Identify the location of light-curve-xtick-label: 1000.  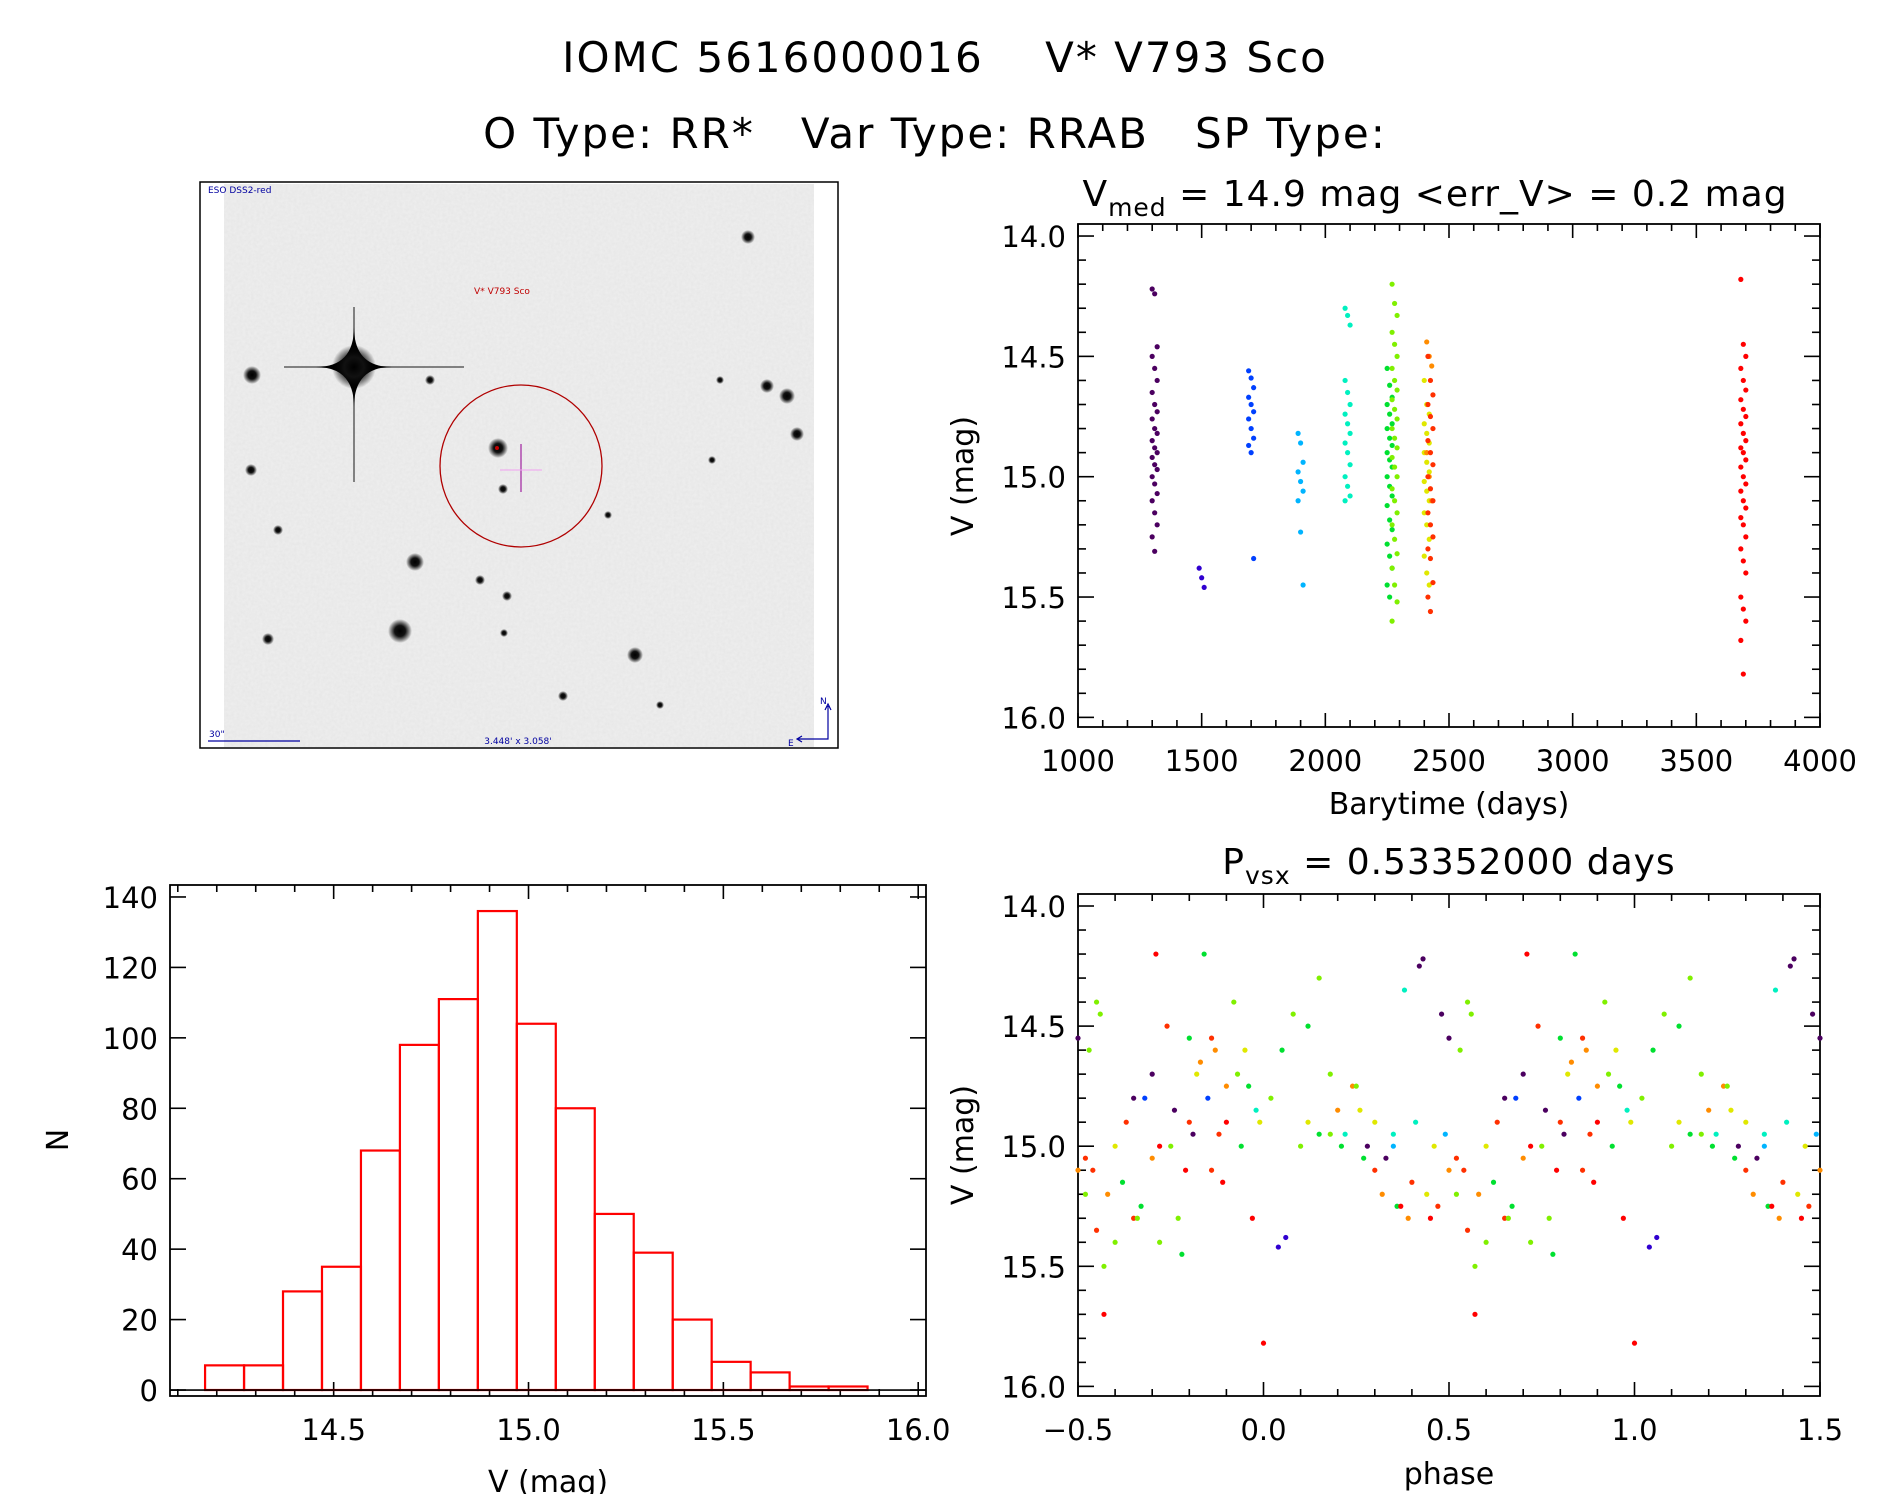
(1078, 761).